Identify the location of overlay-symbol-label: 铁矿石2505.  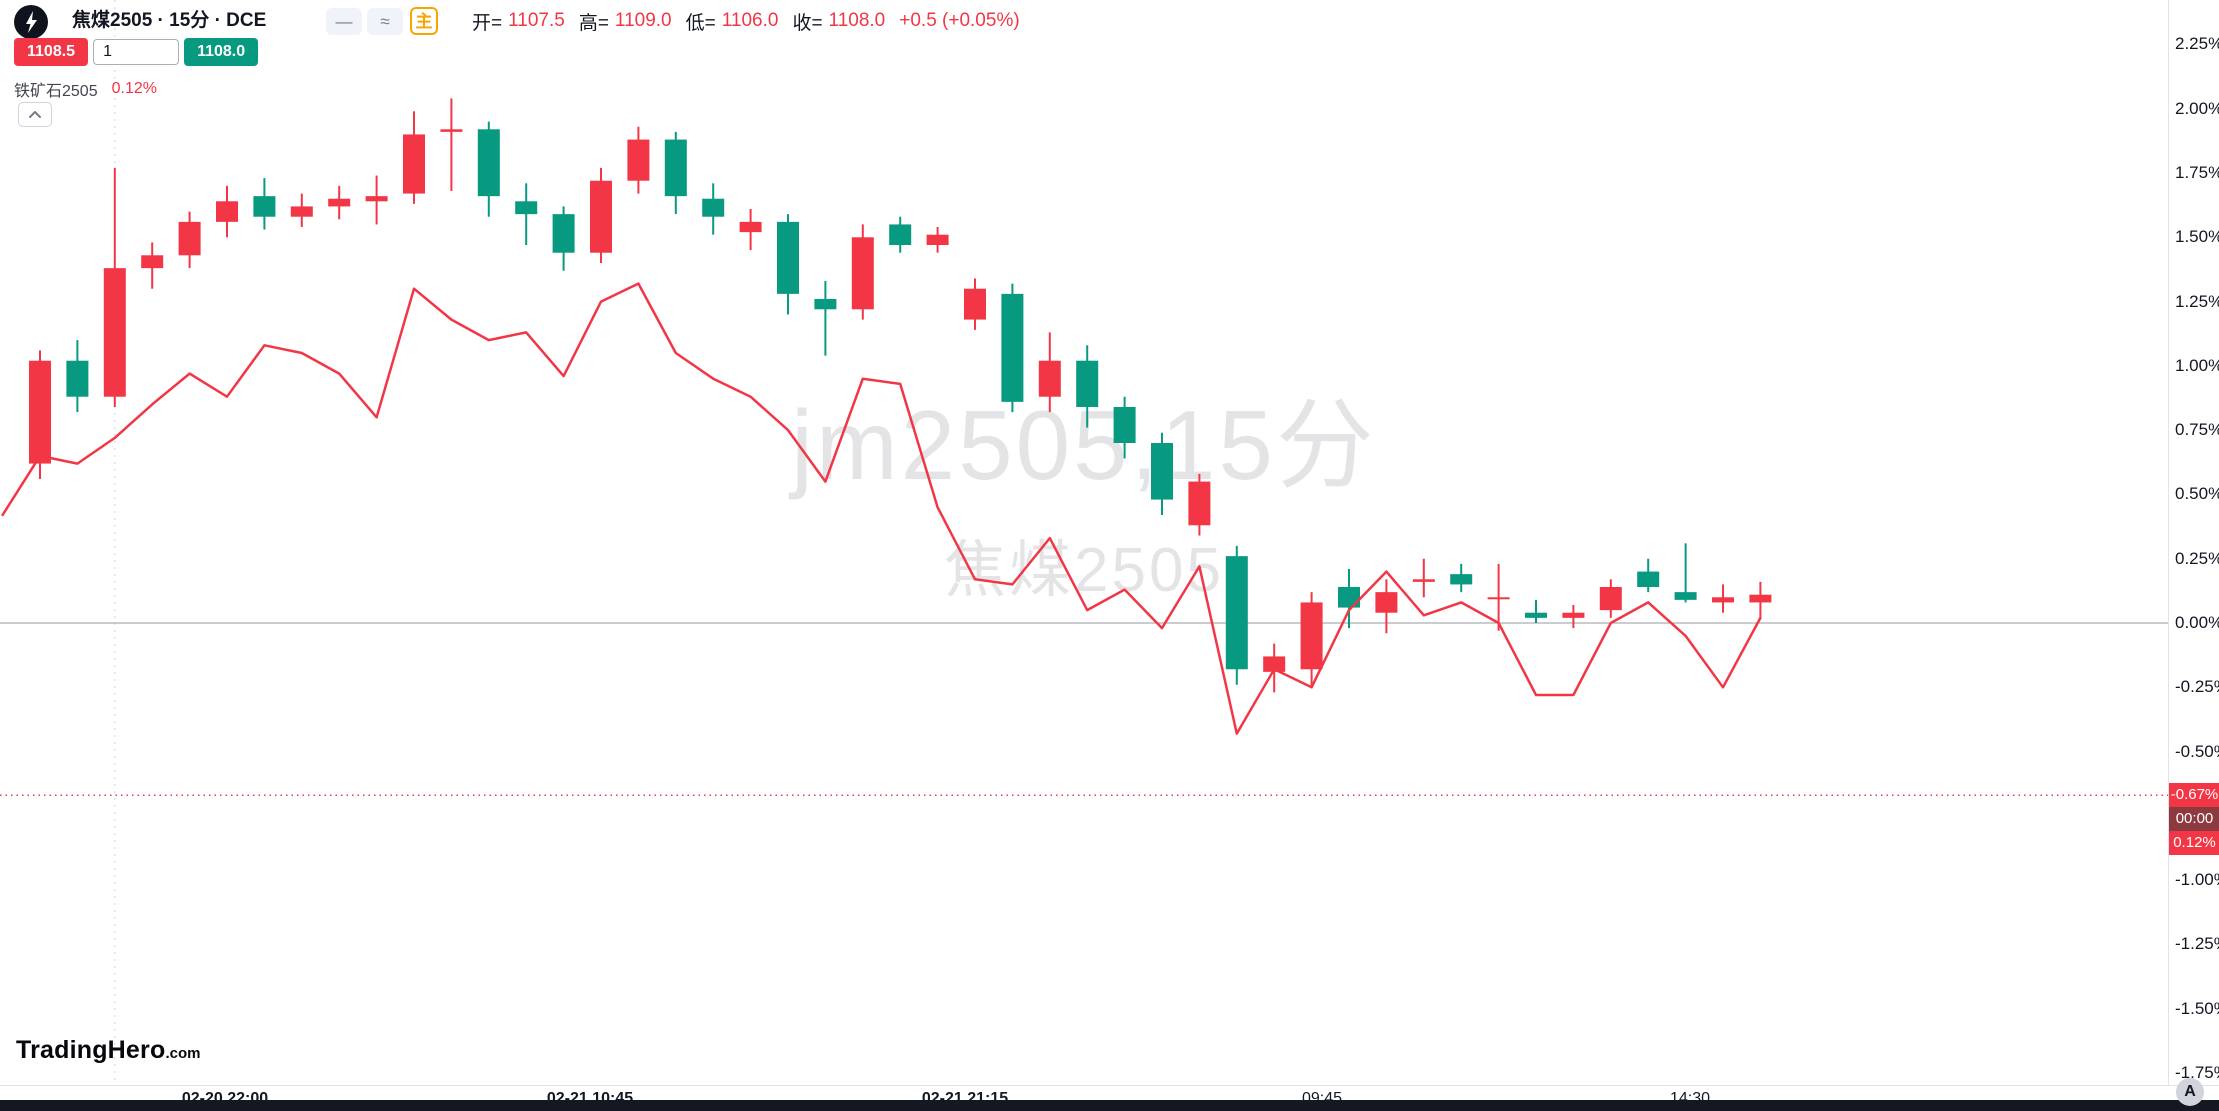
(56, 91).